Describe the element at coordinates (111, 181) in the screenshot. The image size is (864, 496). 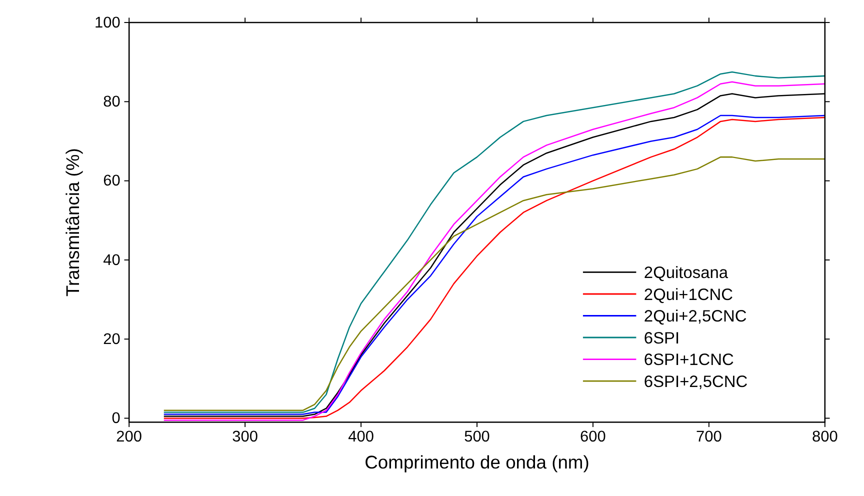
I see `y-tick-label: 60` at that location.